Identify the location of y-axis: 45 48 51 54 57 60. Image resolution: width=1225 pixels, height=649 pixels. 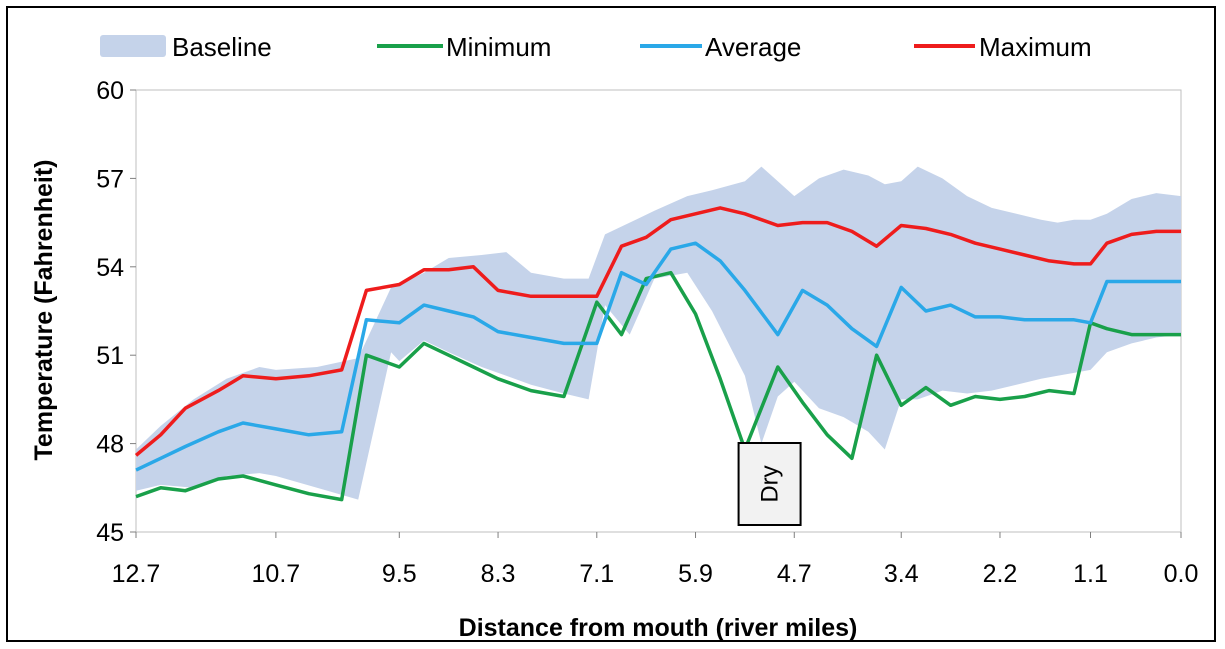
(116, 312).